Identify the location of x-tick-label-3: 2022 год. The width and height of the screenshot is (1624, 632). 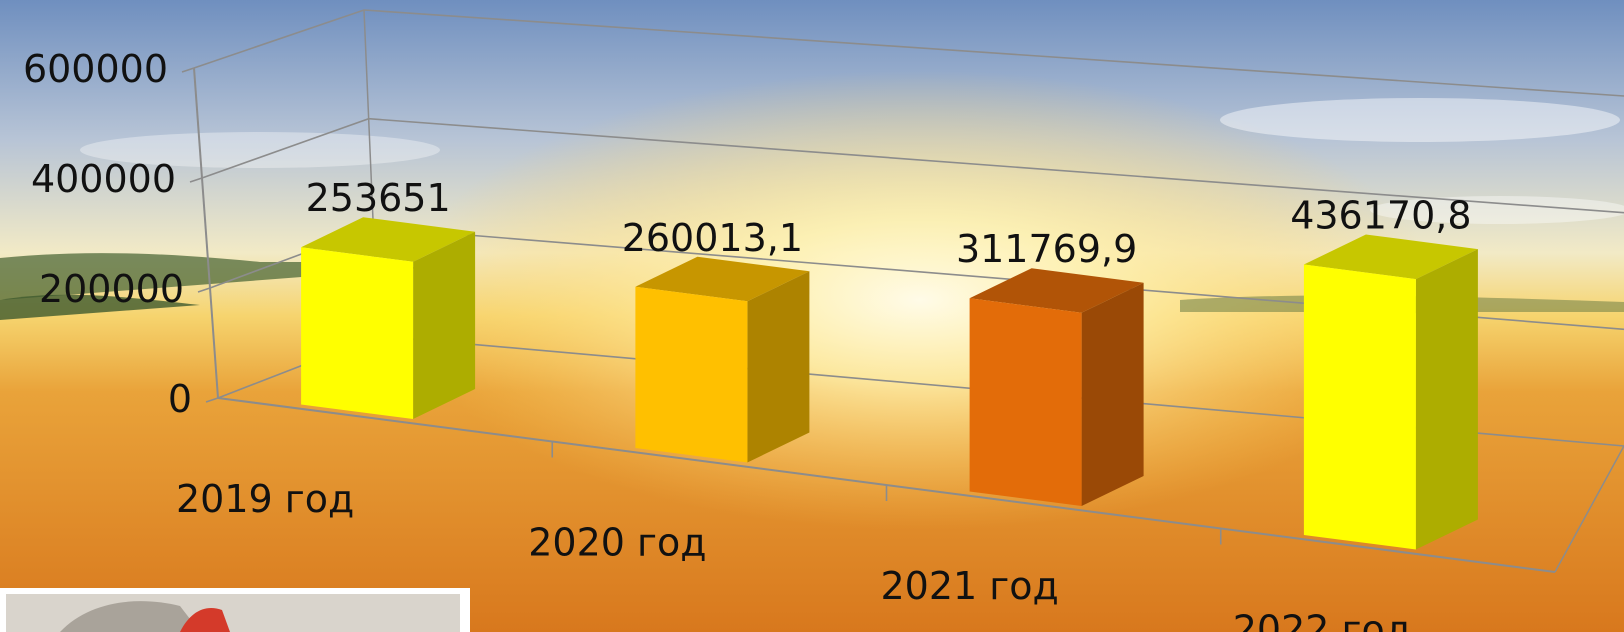
(1322, 619).